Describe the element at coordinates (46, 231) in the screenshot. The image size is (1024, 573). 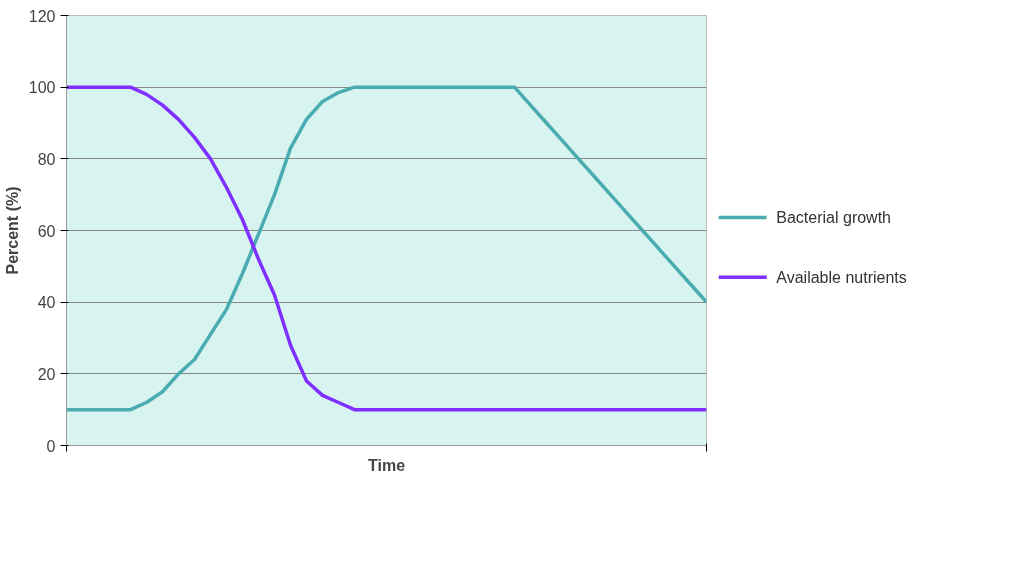
I see `y-tick-label: 60` at that location.